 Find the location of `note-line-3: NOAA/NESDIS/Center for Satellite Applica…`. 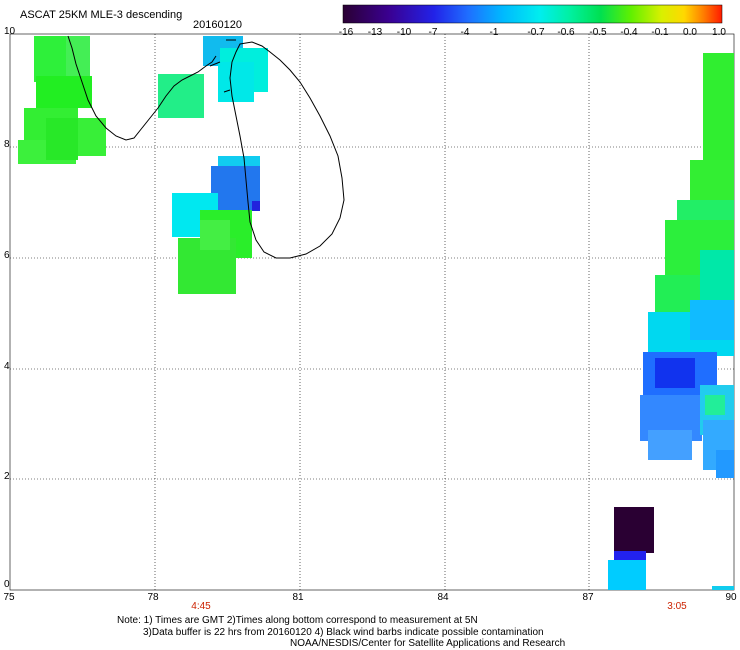

note-line-3: NOAA/NESDIS/Center for Satellite Applica… is located at coordinates (428, 643).